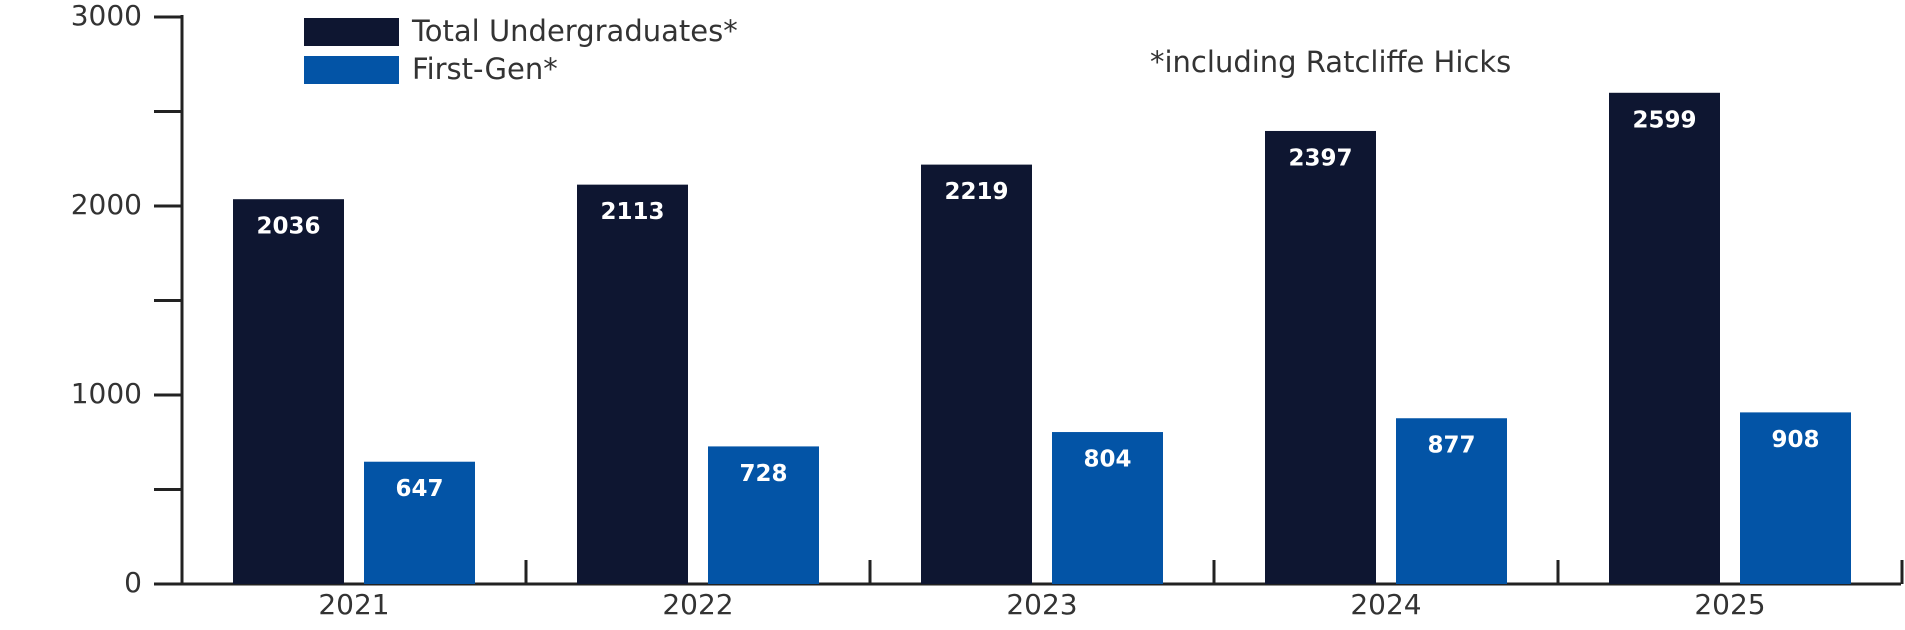 This screenshot has height=630, width=1905. What do you see at coordinates (976, 192) in the screenshot?
I see `value-label: 2219` at bounding box center [976, 192].